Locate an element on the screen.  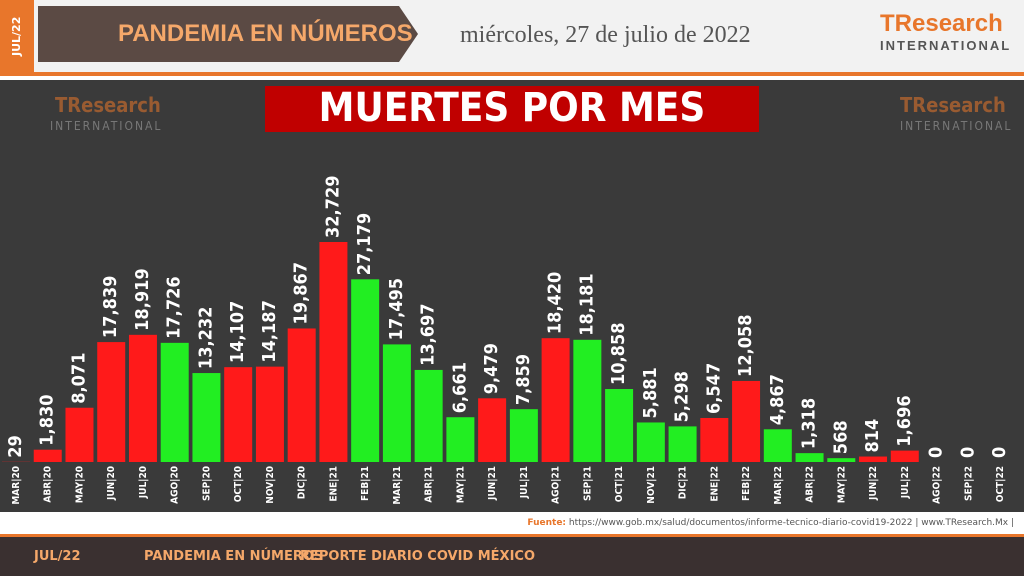
value-label: 29 is located at coordinates (15, 446).